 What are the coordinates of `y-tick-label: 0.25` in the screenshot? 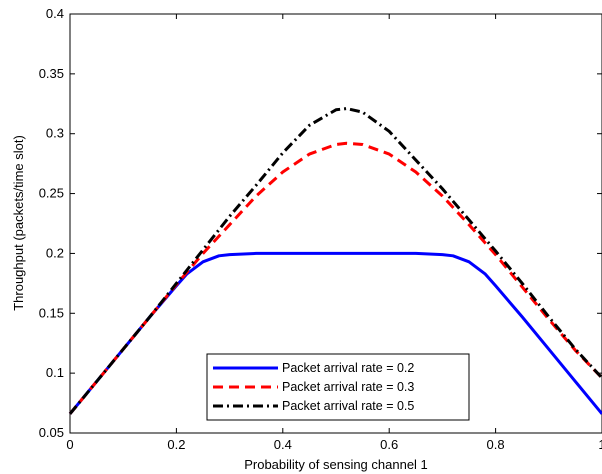 It's located at (51, 193).